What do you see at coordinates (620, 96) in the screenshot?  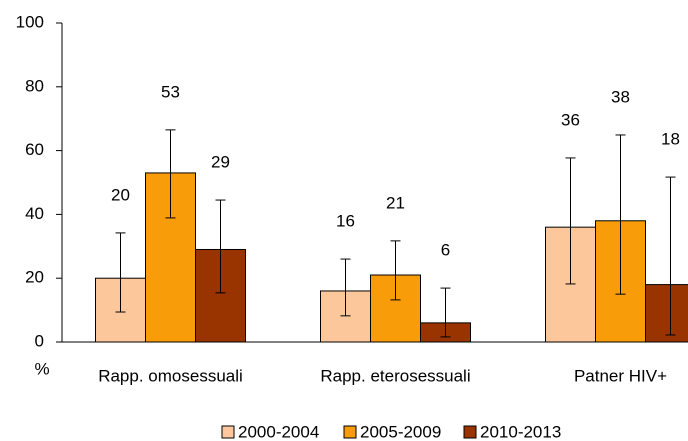 I see `data-label: 38` at bounding box center [620, 96].